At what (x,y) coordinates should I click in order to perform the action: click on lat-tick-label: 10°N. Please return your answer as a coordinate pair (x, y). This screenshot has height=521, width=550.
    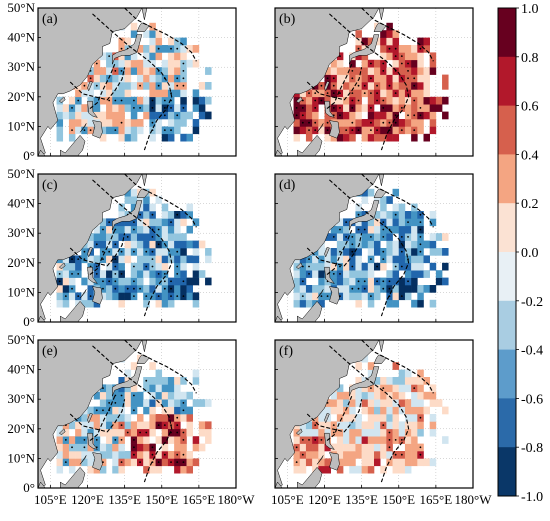
    Looking at the image, I should click on (21, 457).